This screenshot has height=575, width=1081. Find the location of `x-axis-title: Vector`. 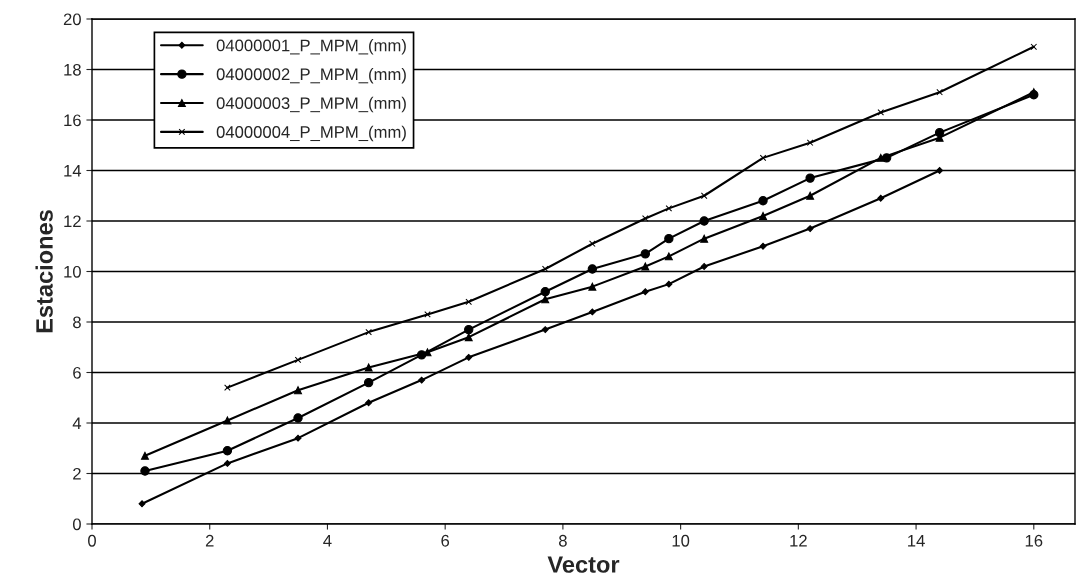

x-axis-title: Vector is located at coordinates (583, 564).